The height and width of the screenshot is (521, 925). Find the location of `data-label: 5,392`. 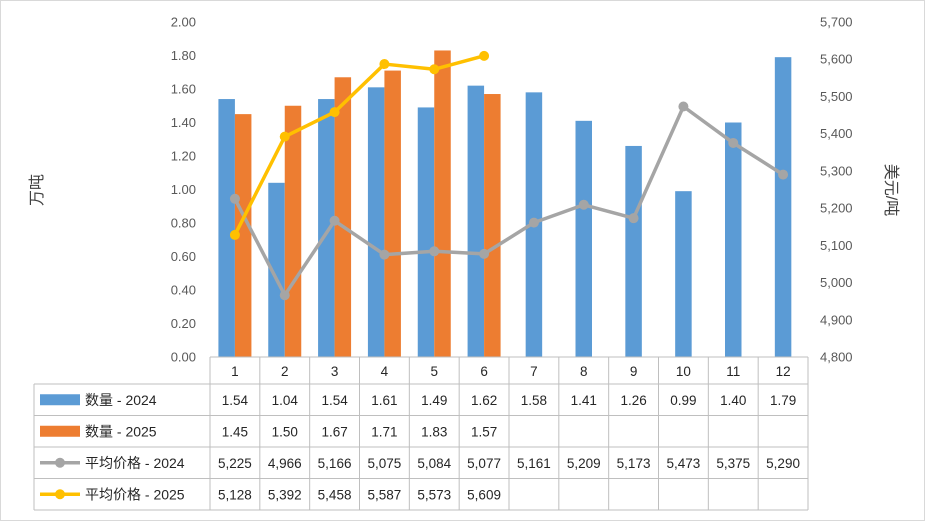

data-label: 5,392 is located at coordinates (285, 494).